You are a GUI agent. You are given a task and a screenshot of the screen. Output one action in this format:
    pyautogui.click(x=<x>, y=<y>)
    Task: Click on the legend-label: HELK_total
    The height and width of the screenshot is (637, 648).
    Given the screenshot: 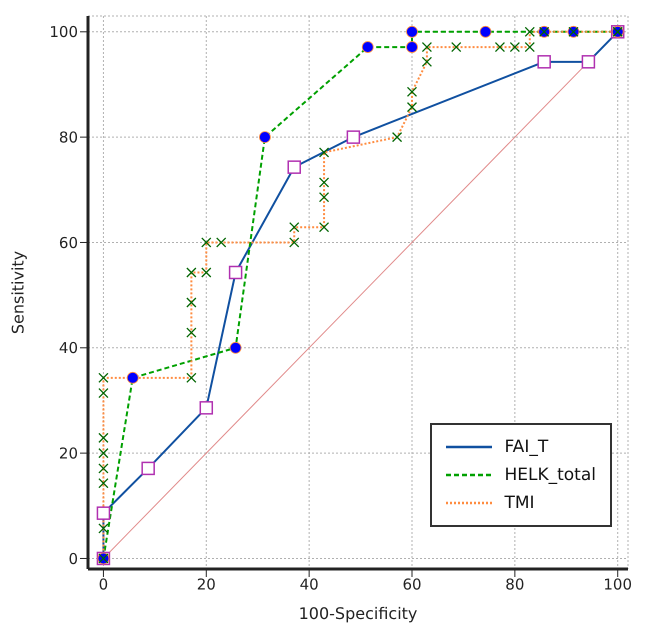 What is the action you would take?
    pyautogui.click(x=550, y=475)
    